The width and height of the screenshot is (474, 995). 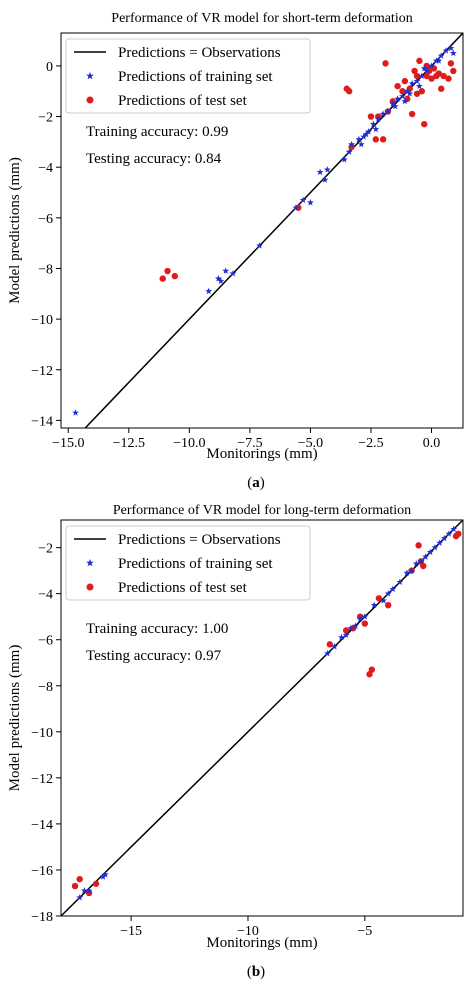 What do you see at coordinates (189, 443) in the screenshot?
I see `x-tick-label: −10.0` at bounding box center [189, 443].